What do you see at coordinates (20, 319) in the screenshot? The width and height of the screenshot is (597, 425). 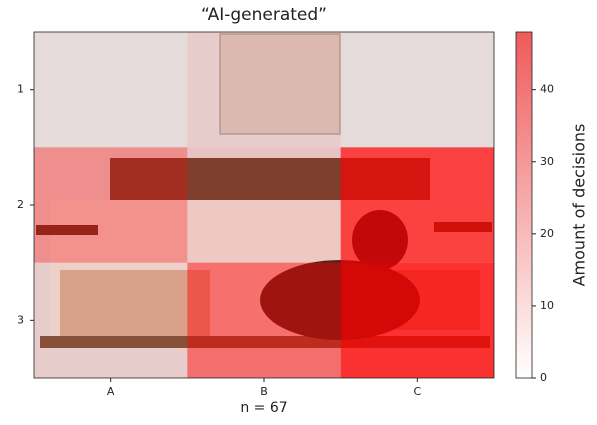 I see `y-tick-label: 3` at bounding box center [20, 319].